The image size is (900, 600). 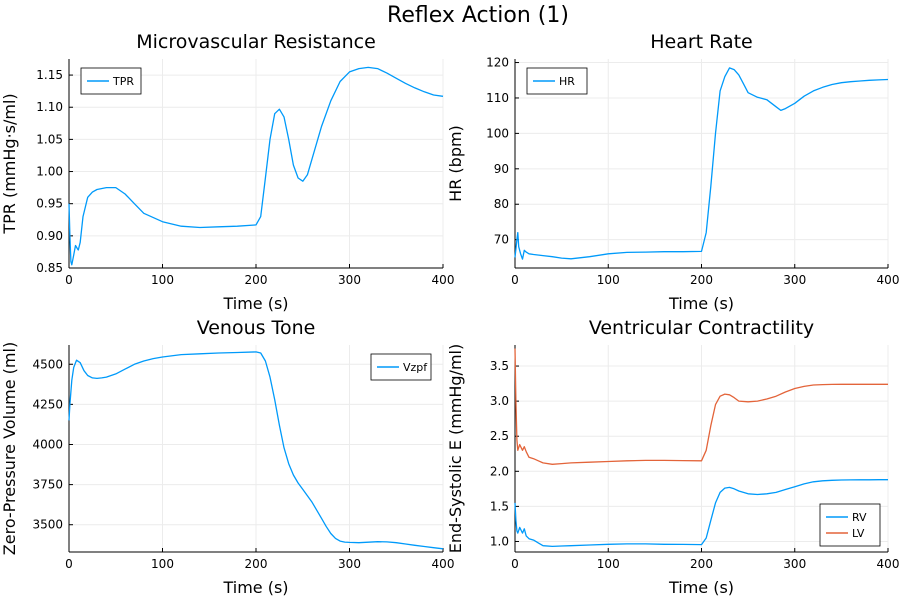 I want to click on legend-label: RV, so click(x=859, y=517).